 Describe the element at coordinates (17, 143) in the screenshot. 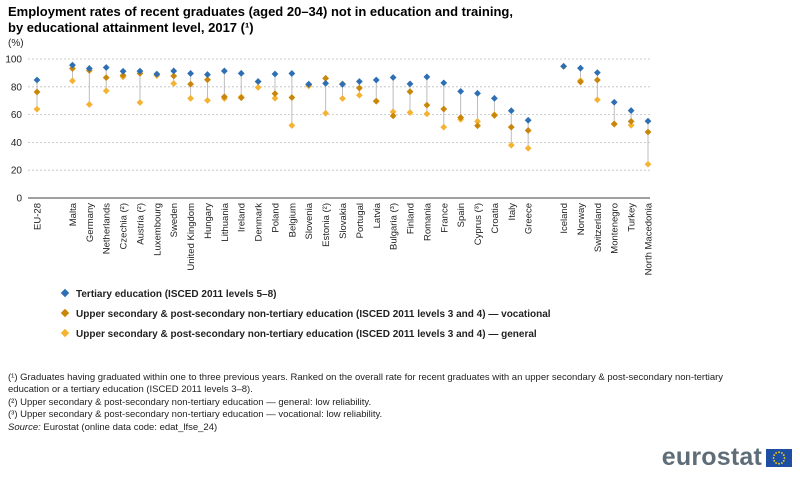

I see `y-tick-label: 40` at that location.